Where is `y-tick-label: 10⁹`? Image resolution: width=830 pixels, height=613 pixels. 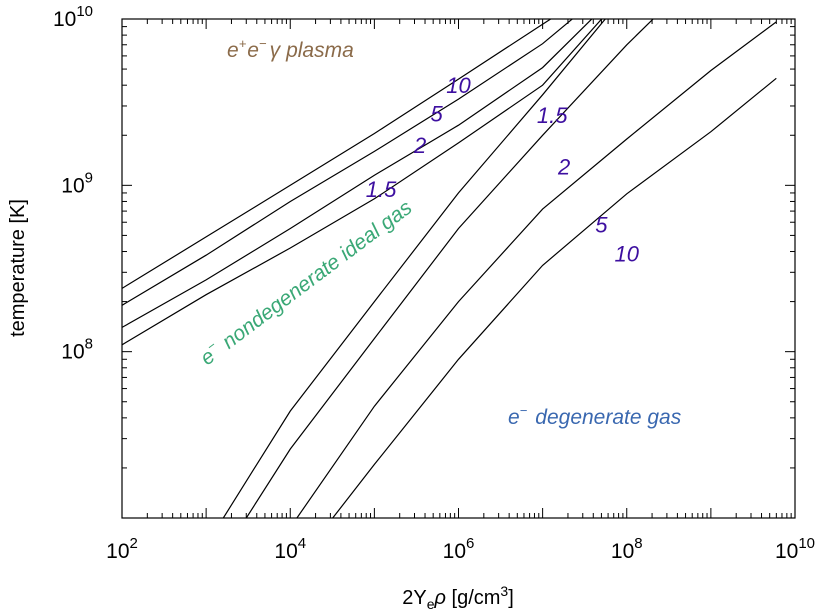
y-tick-label: 10⁹ is located at coordinates (77, 183).